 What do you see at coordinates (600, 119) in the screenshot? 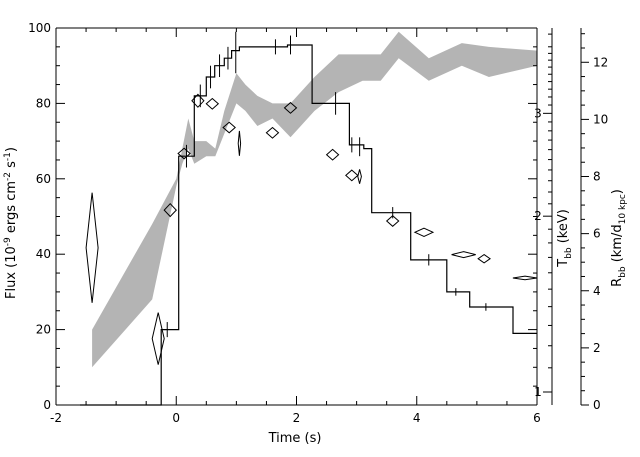
I see `radius-tick-label: 10` at bounding box center [600, 119].